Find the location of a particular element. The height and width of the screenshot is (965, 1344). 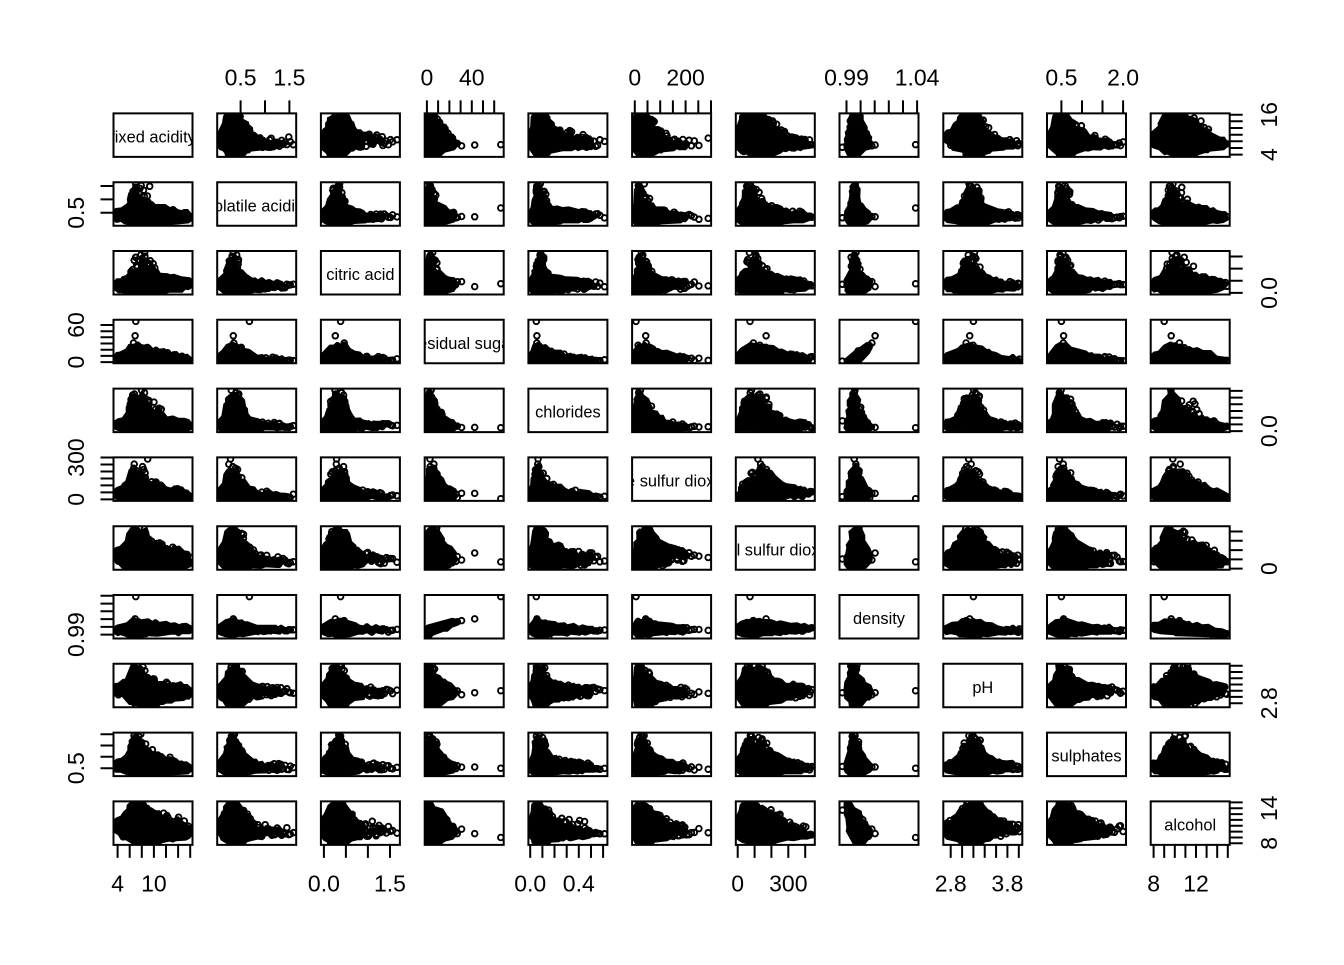

svg-text: density is located at coordinates (879, 619).